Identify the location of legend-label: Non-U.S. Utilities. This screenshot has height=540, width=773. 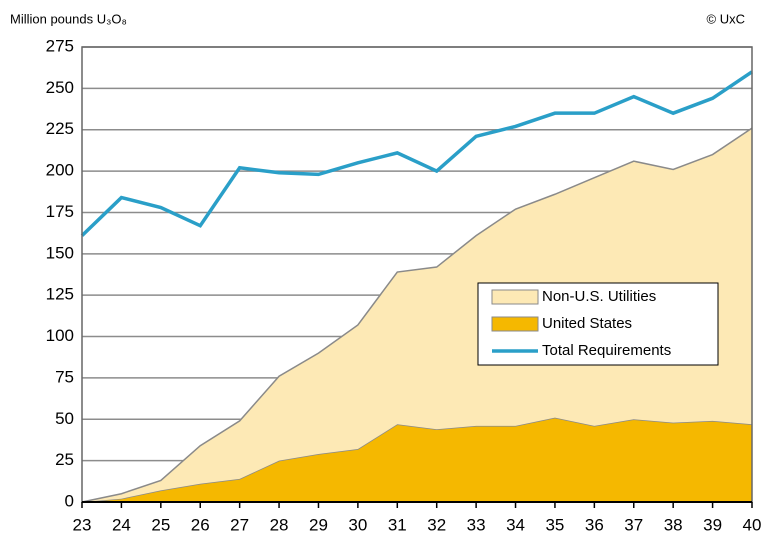
(599, 296).